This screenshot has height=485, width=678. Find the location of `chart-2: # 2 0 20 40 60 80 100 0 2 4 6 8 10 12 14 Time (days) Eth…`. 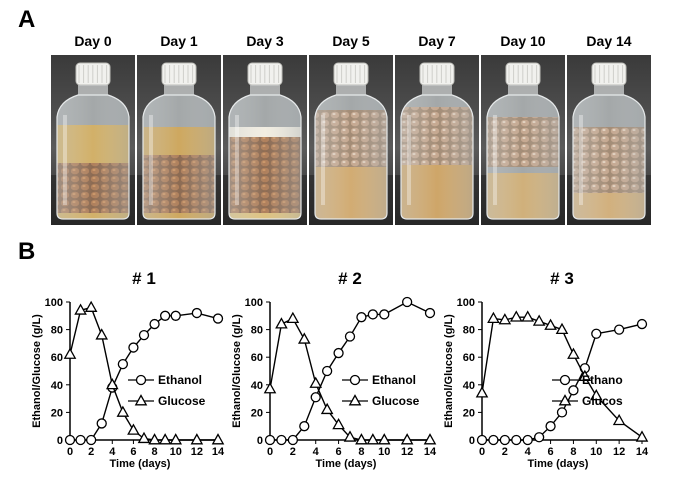

chart-2: # 2 0 20 40 60 80 100 0 2 4 6 8 10 12 14 Time (days) Eth… is located at coordinates (334, 369).